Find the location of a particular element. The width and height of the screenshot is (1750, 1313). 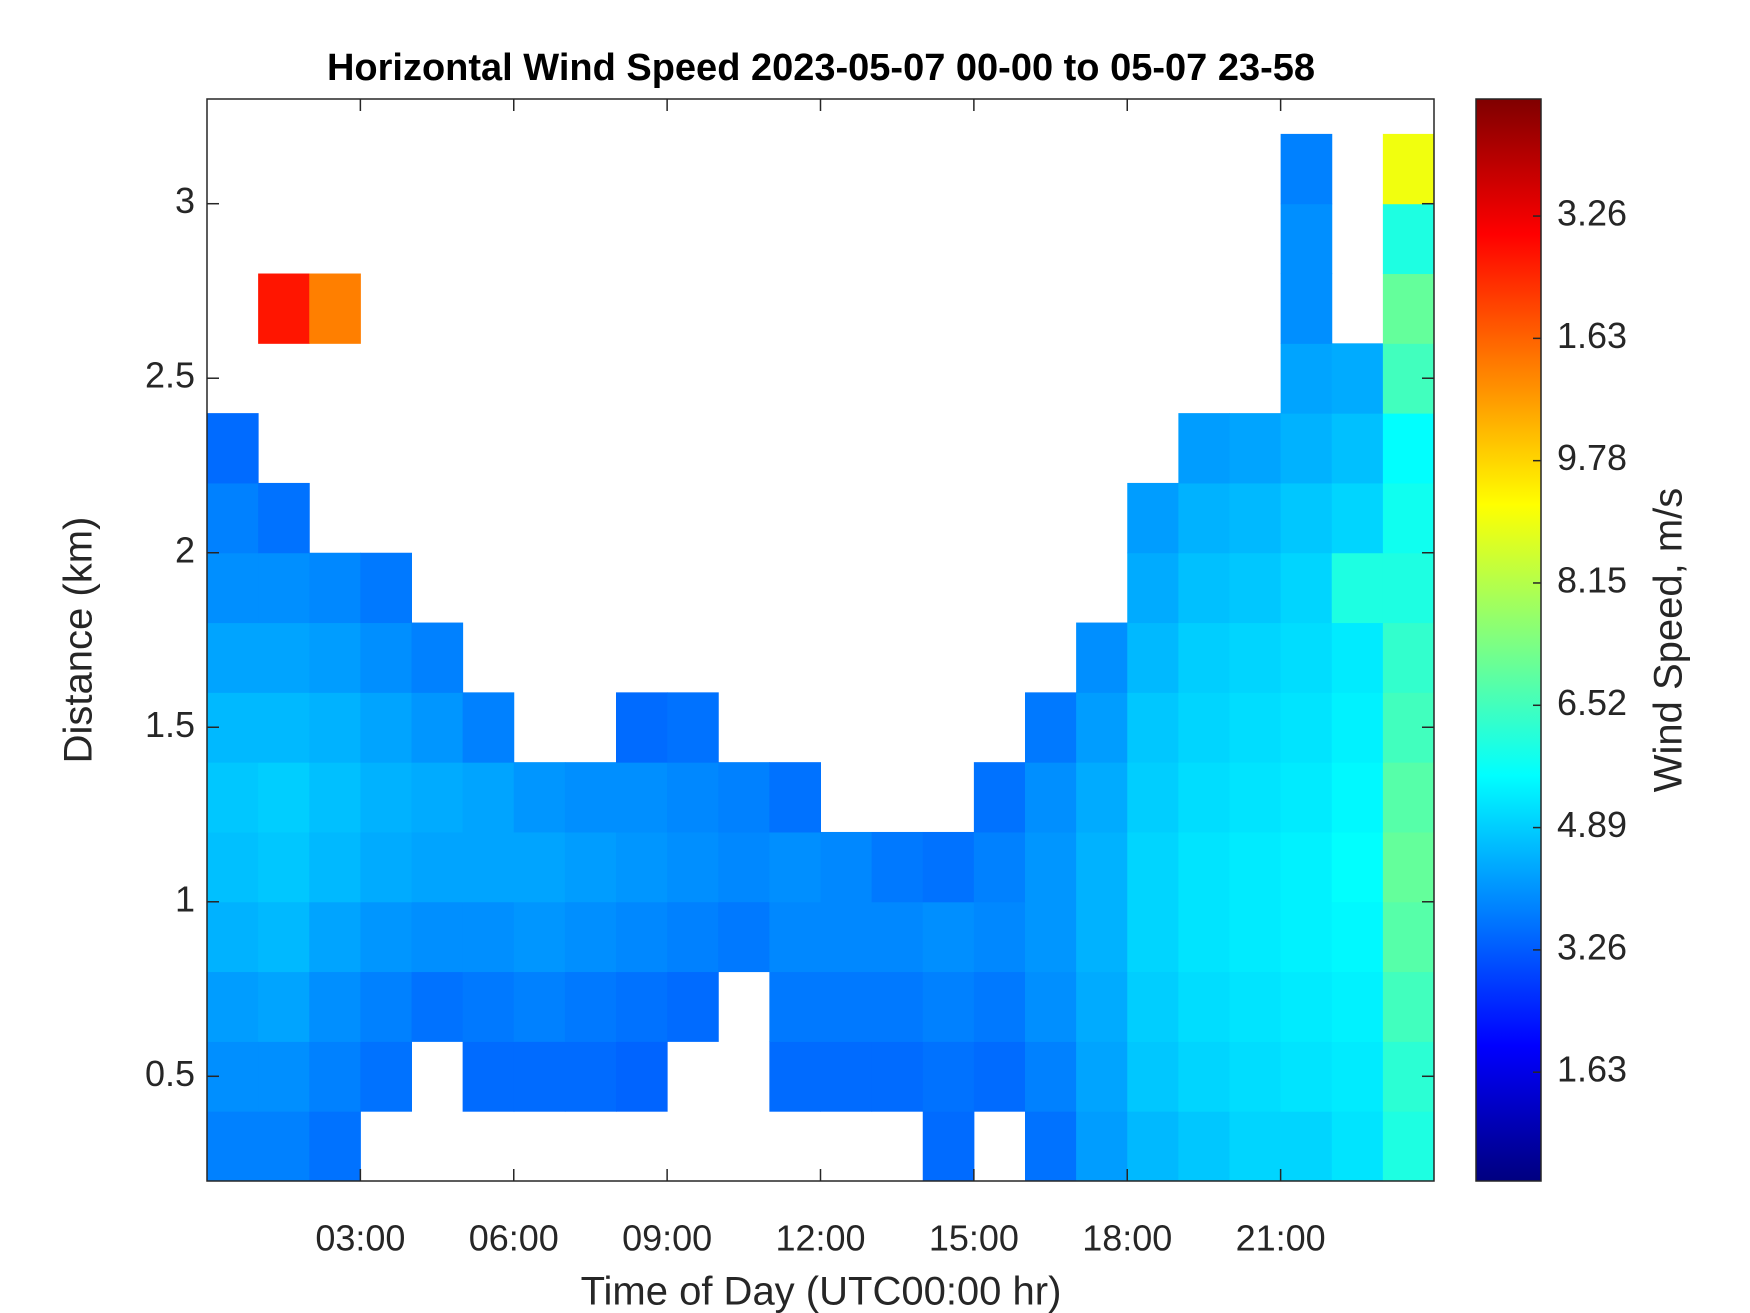

colorbar-tick-label: 1.63 is located at coordinates (1592, 1069).